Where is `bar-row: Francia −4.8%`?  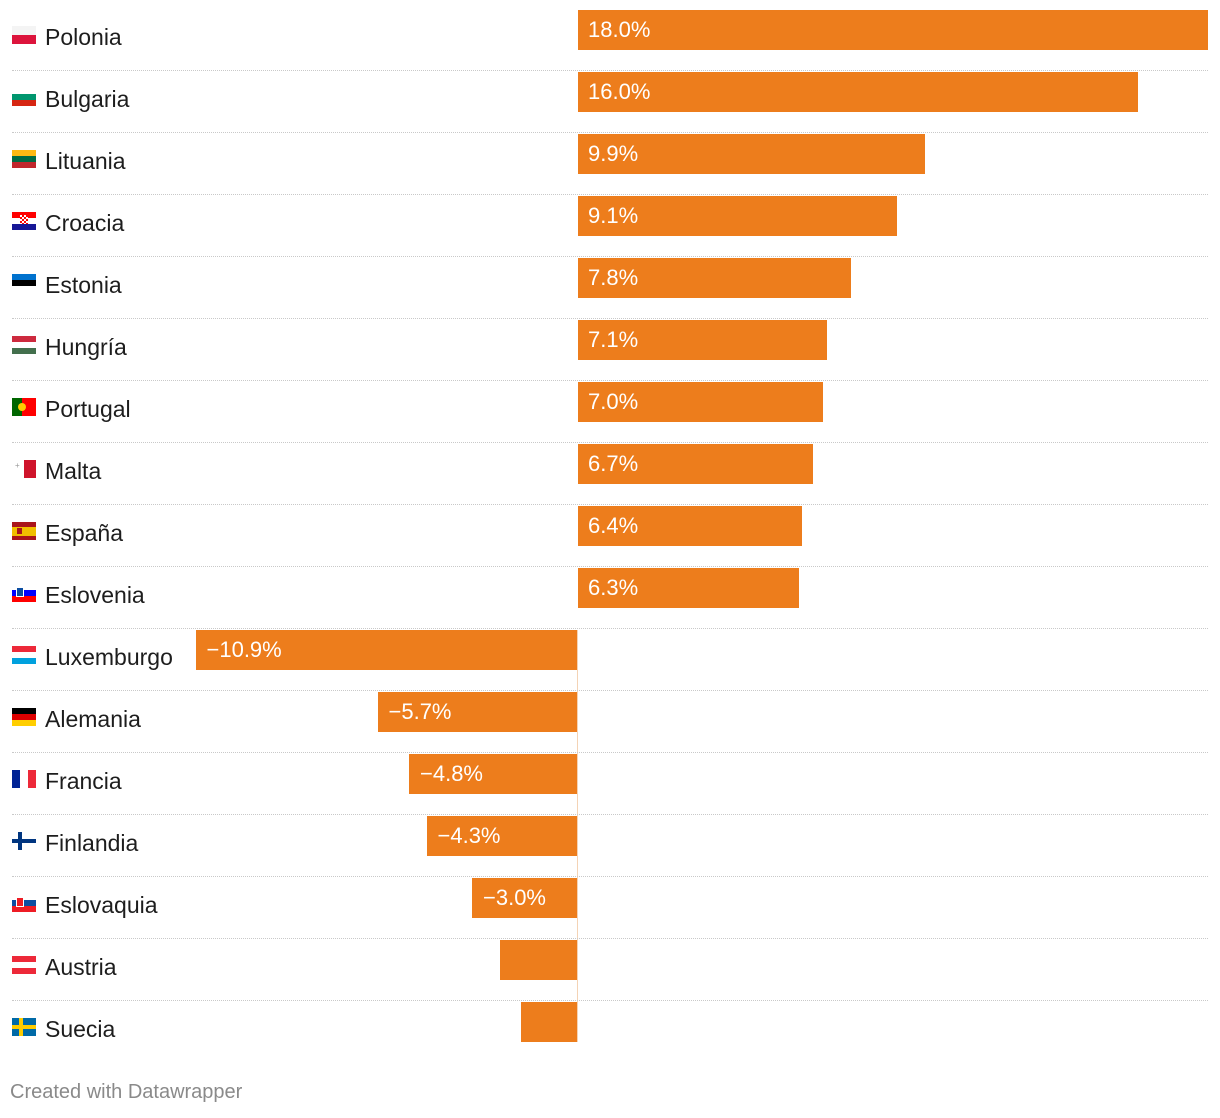 bar-row: Francia −4.8% is located at coordinates (610, 785).